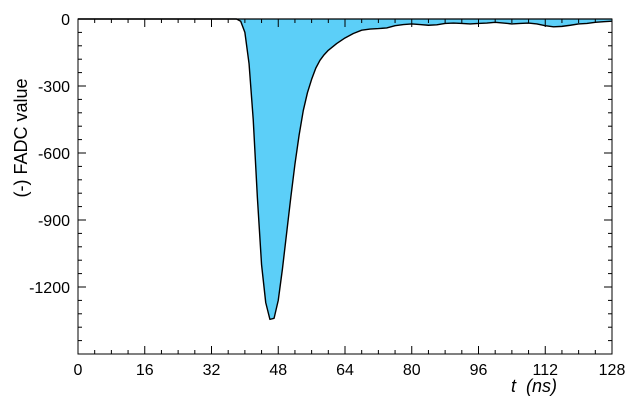 The height and width of the screenshot is (406, 627). Describe the element at coordinates (145, 370) in the screenshot. I see `x-tick-label: 16` at that location.